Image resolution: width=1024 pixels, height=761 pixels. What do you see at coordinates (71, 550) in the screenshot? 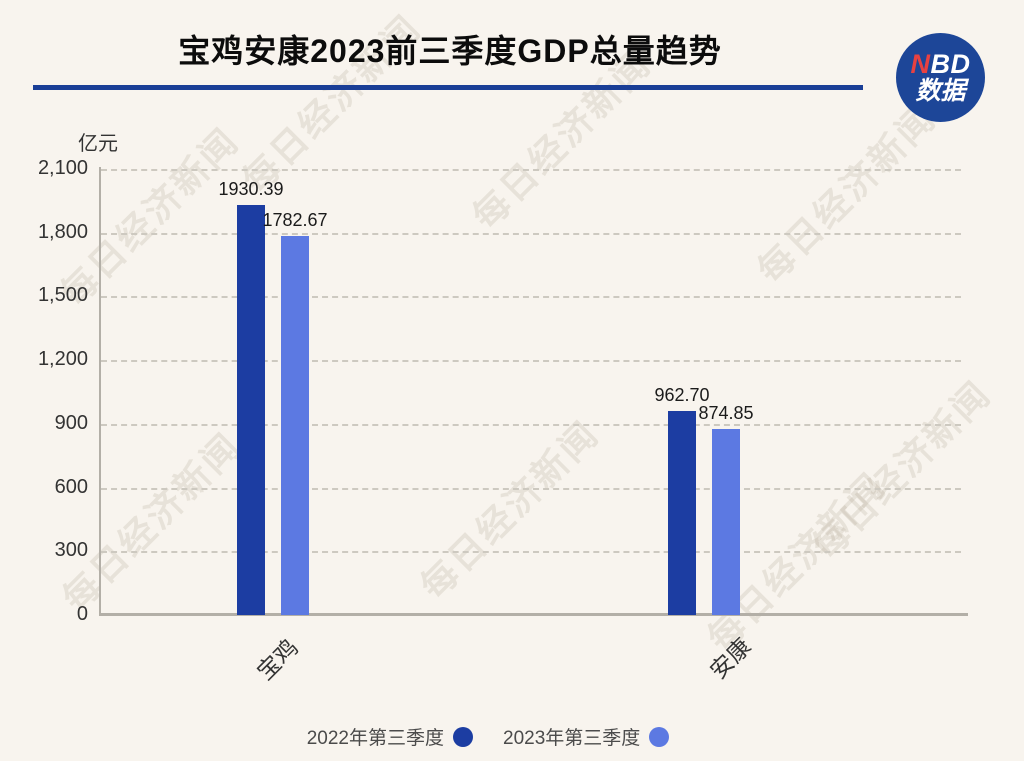
I see `y-tick-label: 300` at bounding box center [71, 550].